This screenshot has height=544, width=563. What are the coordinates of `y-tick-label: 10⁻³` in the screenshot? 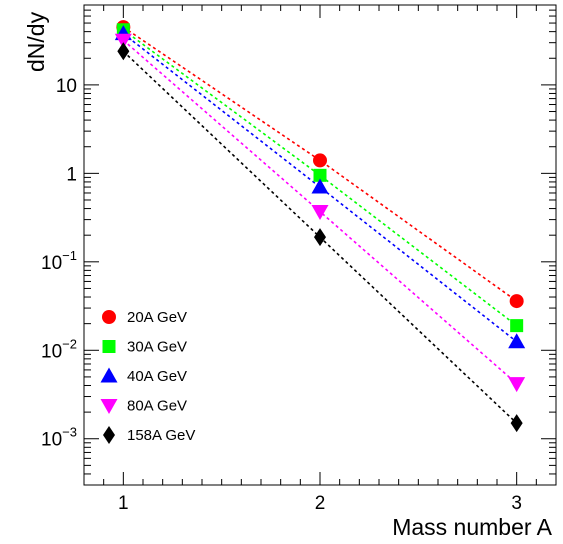 It's located at (59, 438).